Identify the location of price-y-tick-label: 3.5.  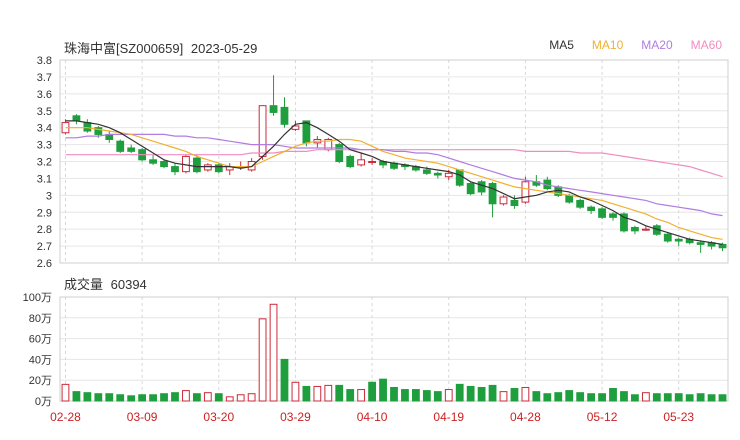
(44, 112).